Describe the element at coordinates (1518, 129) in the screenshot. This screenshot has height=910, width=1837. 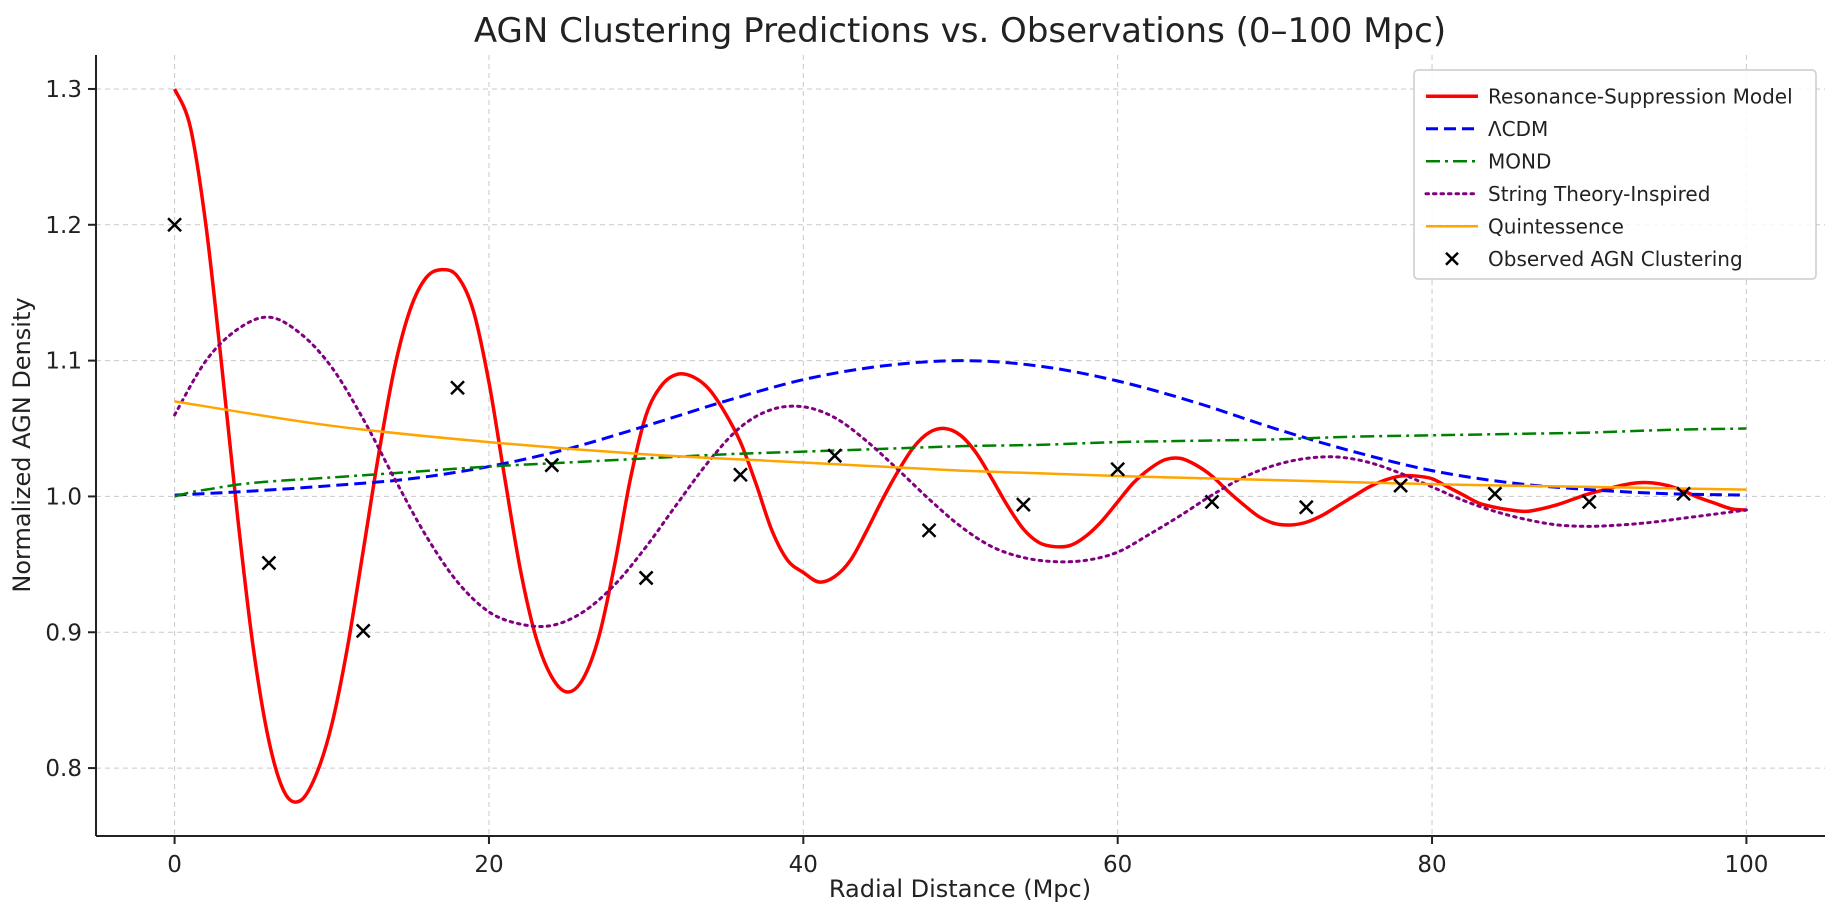
I see `legend-label: ΛCDM` at that location.